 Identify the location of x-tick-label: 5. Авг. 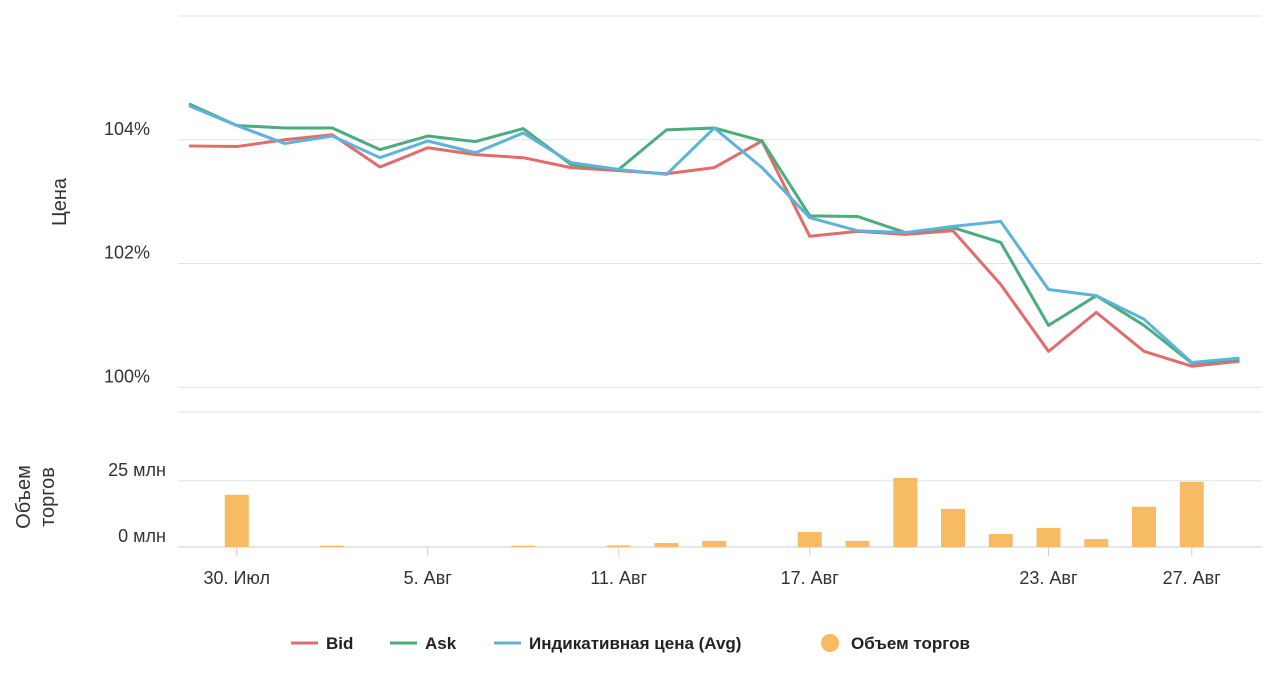
(428, 578).